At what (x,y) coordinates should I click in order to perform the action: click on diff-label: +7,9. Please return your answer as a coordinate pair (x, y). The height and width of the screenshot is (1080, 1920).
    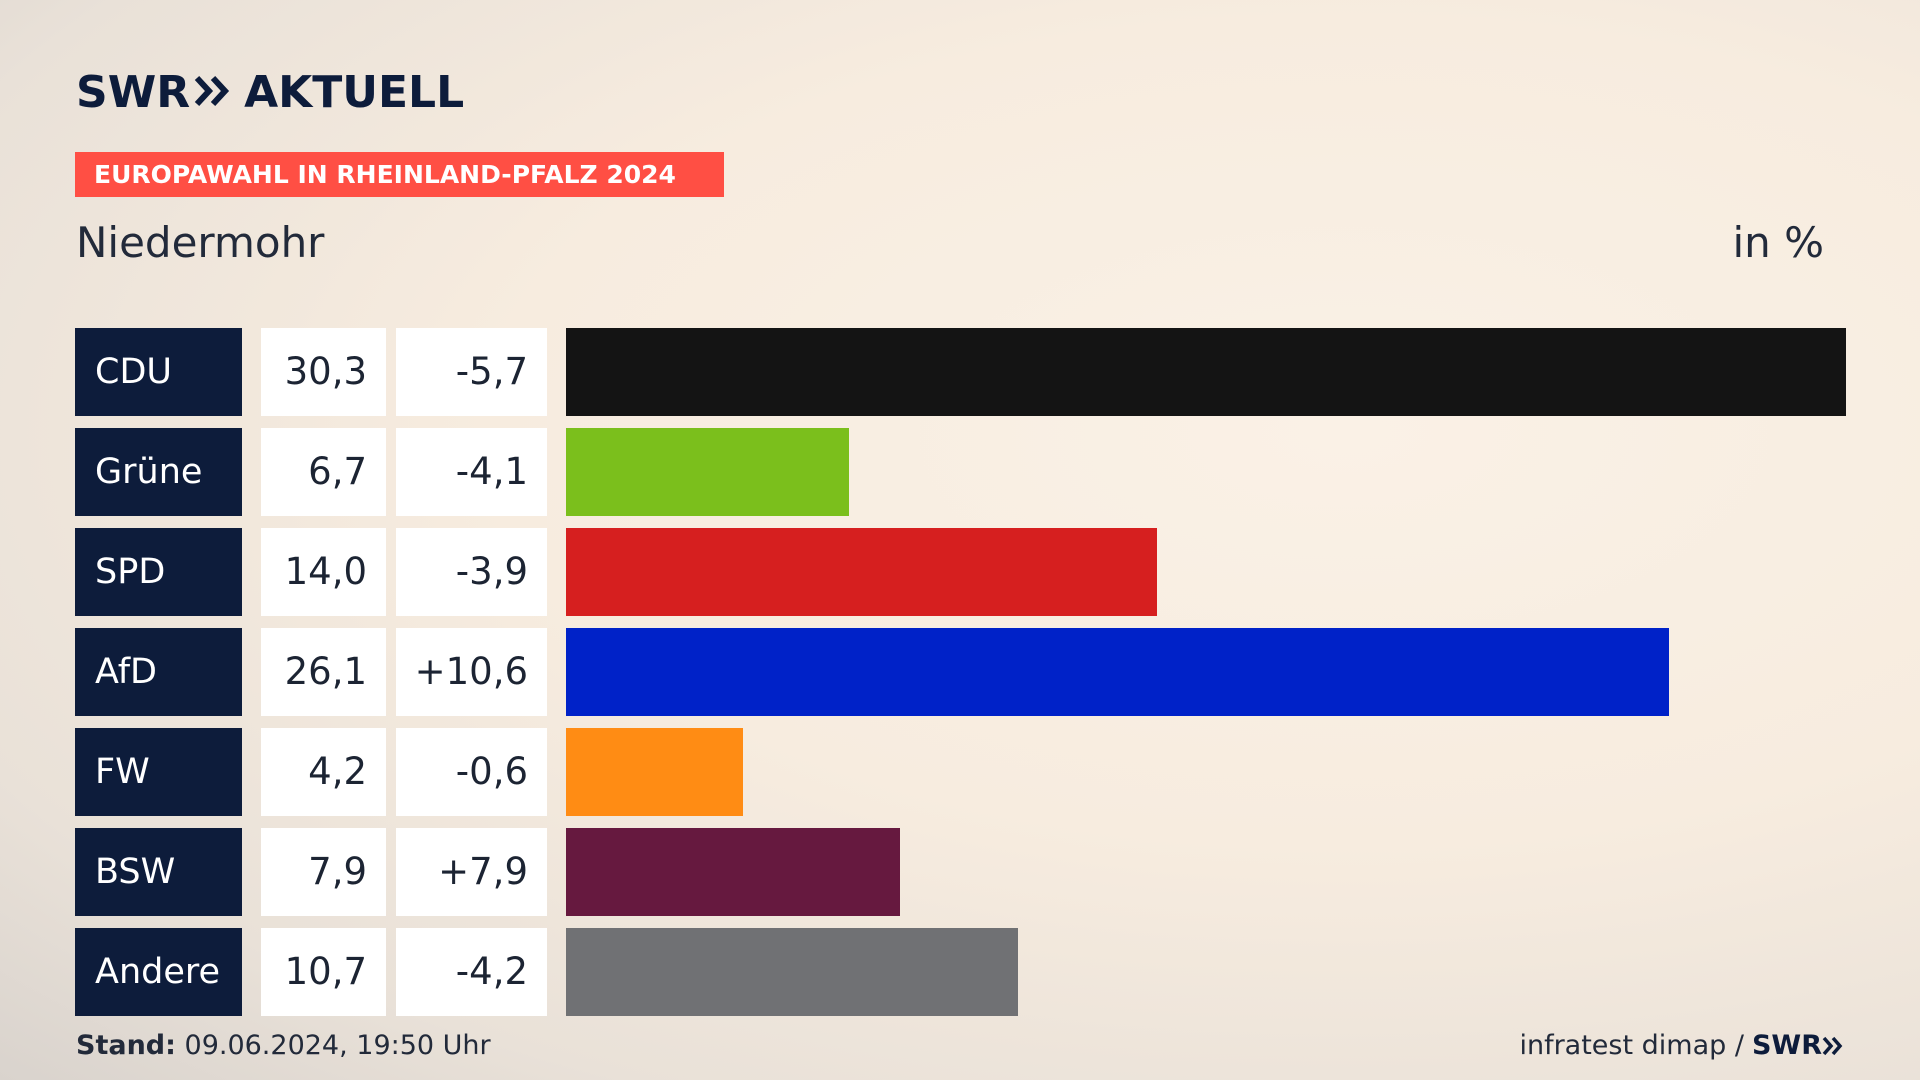
    Looking at the image, I should click on (471, 872).